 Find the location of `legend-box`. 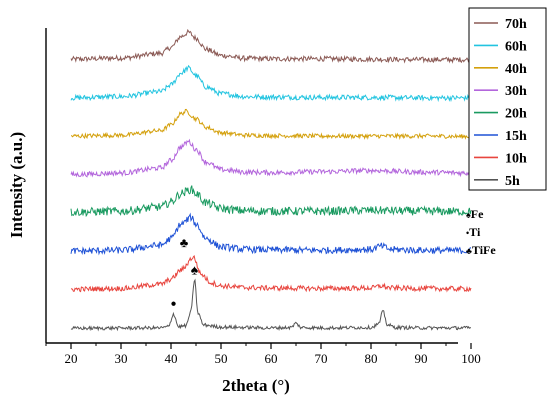

legend-box is located at coordinates (507, 99).